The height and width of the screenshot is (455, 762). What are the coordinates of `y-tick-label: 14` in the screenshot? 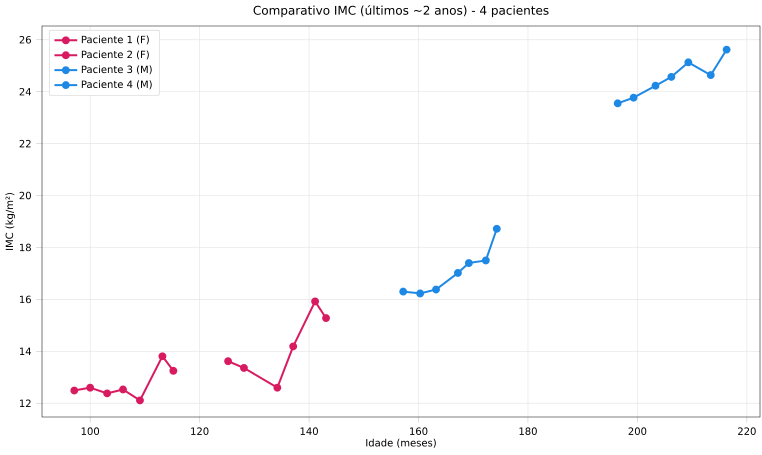 It's located at (26, 351).